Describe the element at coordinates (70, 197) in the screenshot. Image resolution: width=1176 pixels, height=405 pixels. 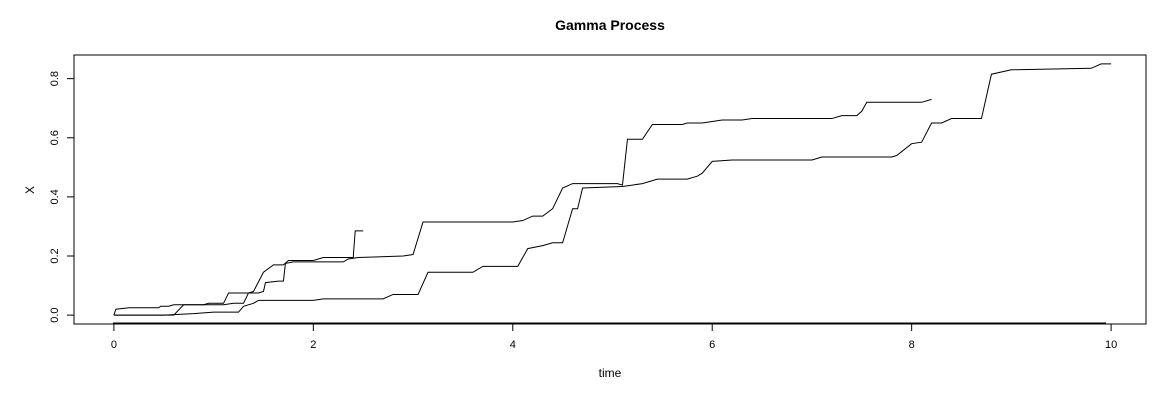
I see `y-ticks` at that location.